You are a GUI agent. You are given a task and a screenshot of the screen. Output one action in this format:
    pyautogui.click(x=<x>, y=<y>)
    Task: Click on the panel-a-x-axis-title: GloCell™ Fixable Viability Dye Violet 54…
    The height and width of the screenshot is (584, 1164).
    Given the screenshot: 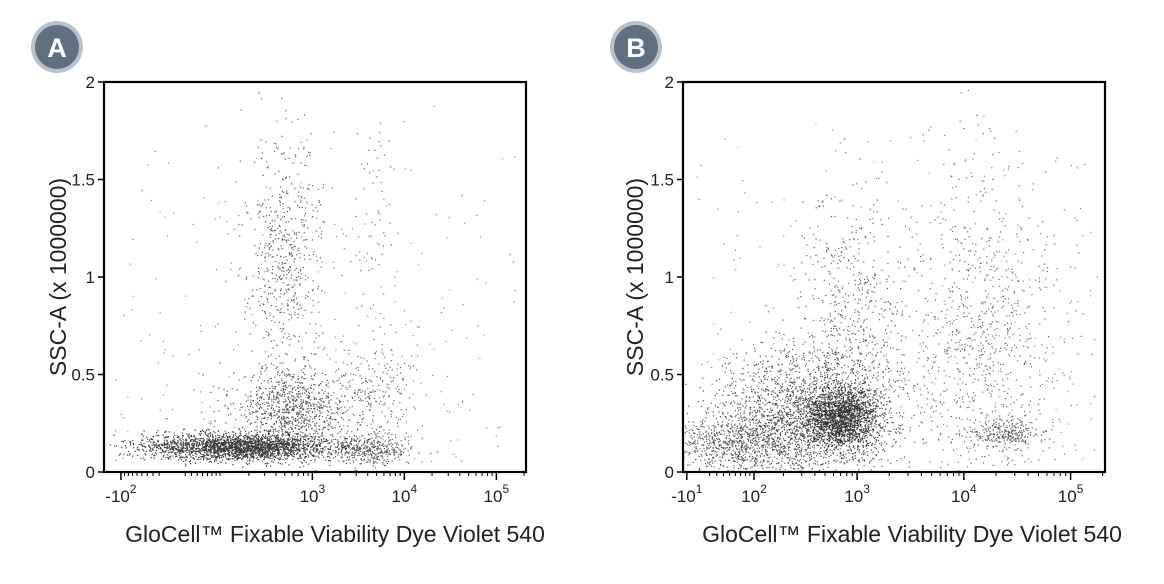 What is the action you would take?
    pyautogui.click(x=335, y=534)
    